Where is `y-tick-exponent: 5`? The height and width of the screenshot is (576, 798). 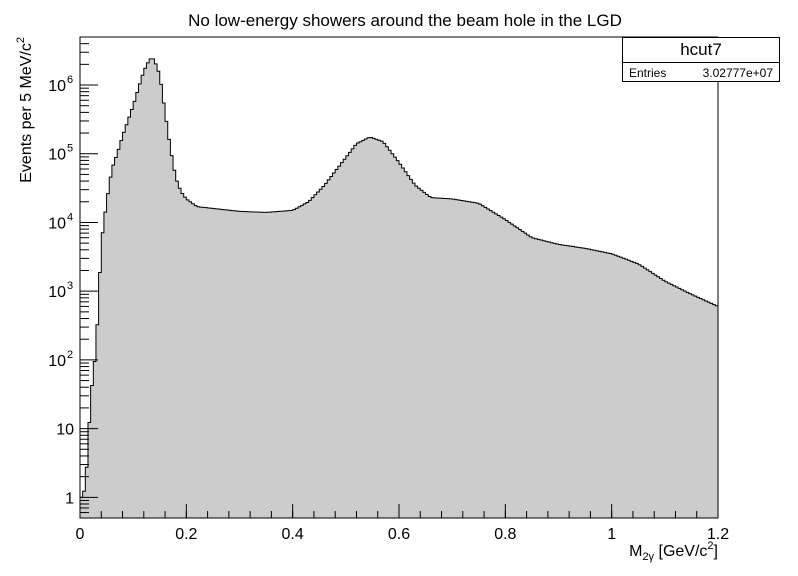
y-tick-exponent: 5 is located at coordinates (70, 149).